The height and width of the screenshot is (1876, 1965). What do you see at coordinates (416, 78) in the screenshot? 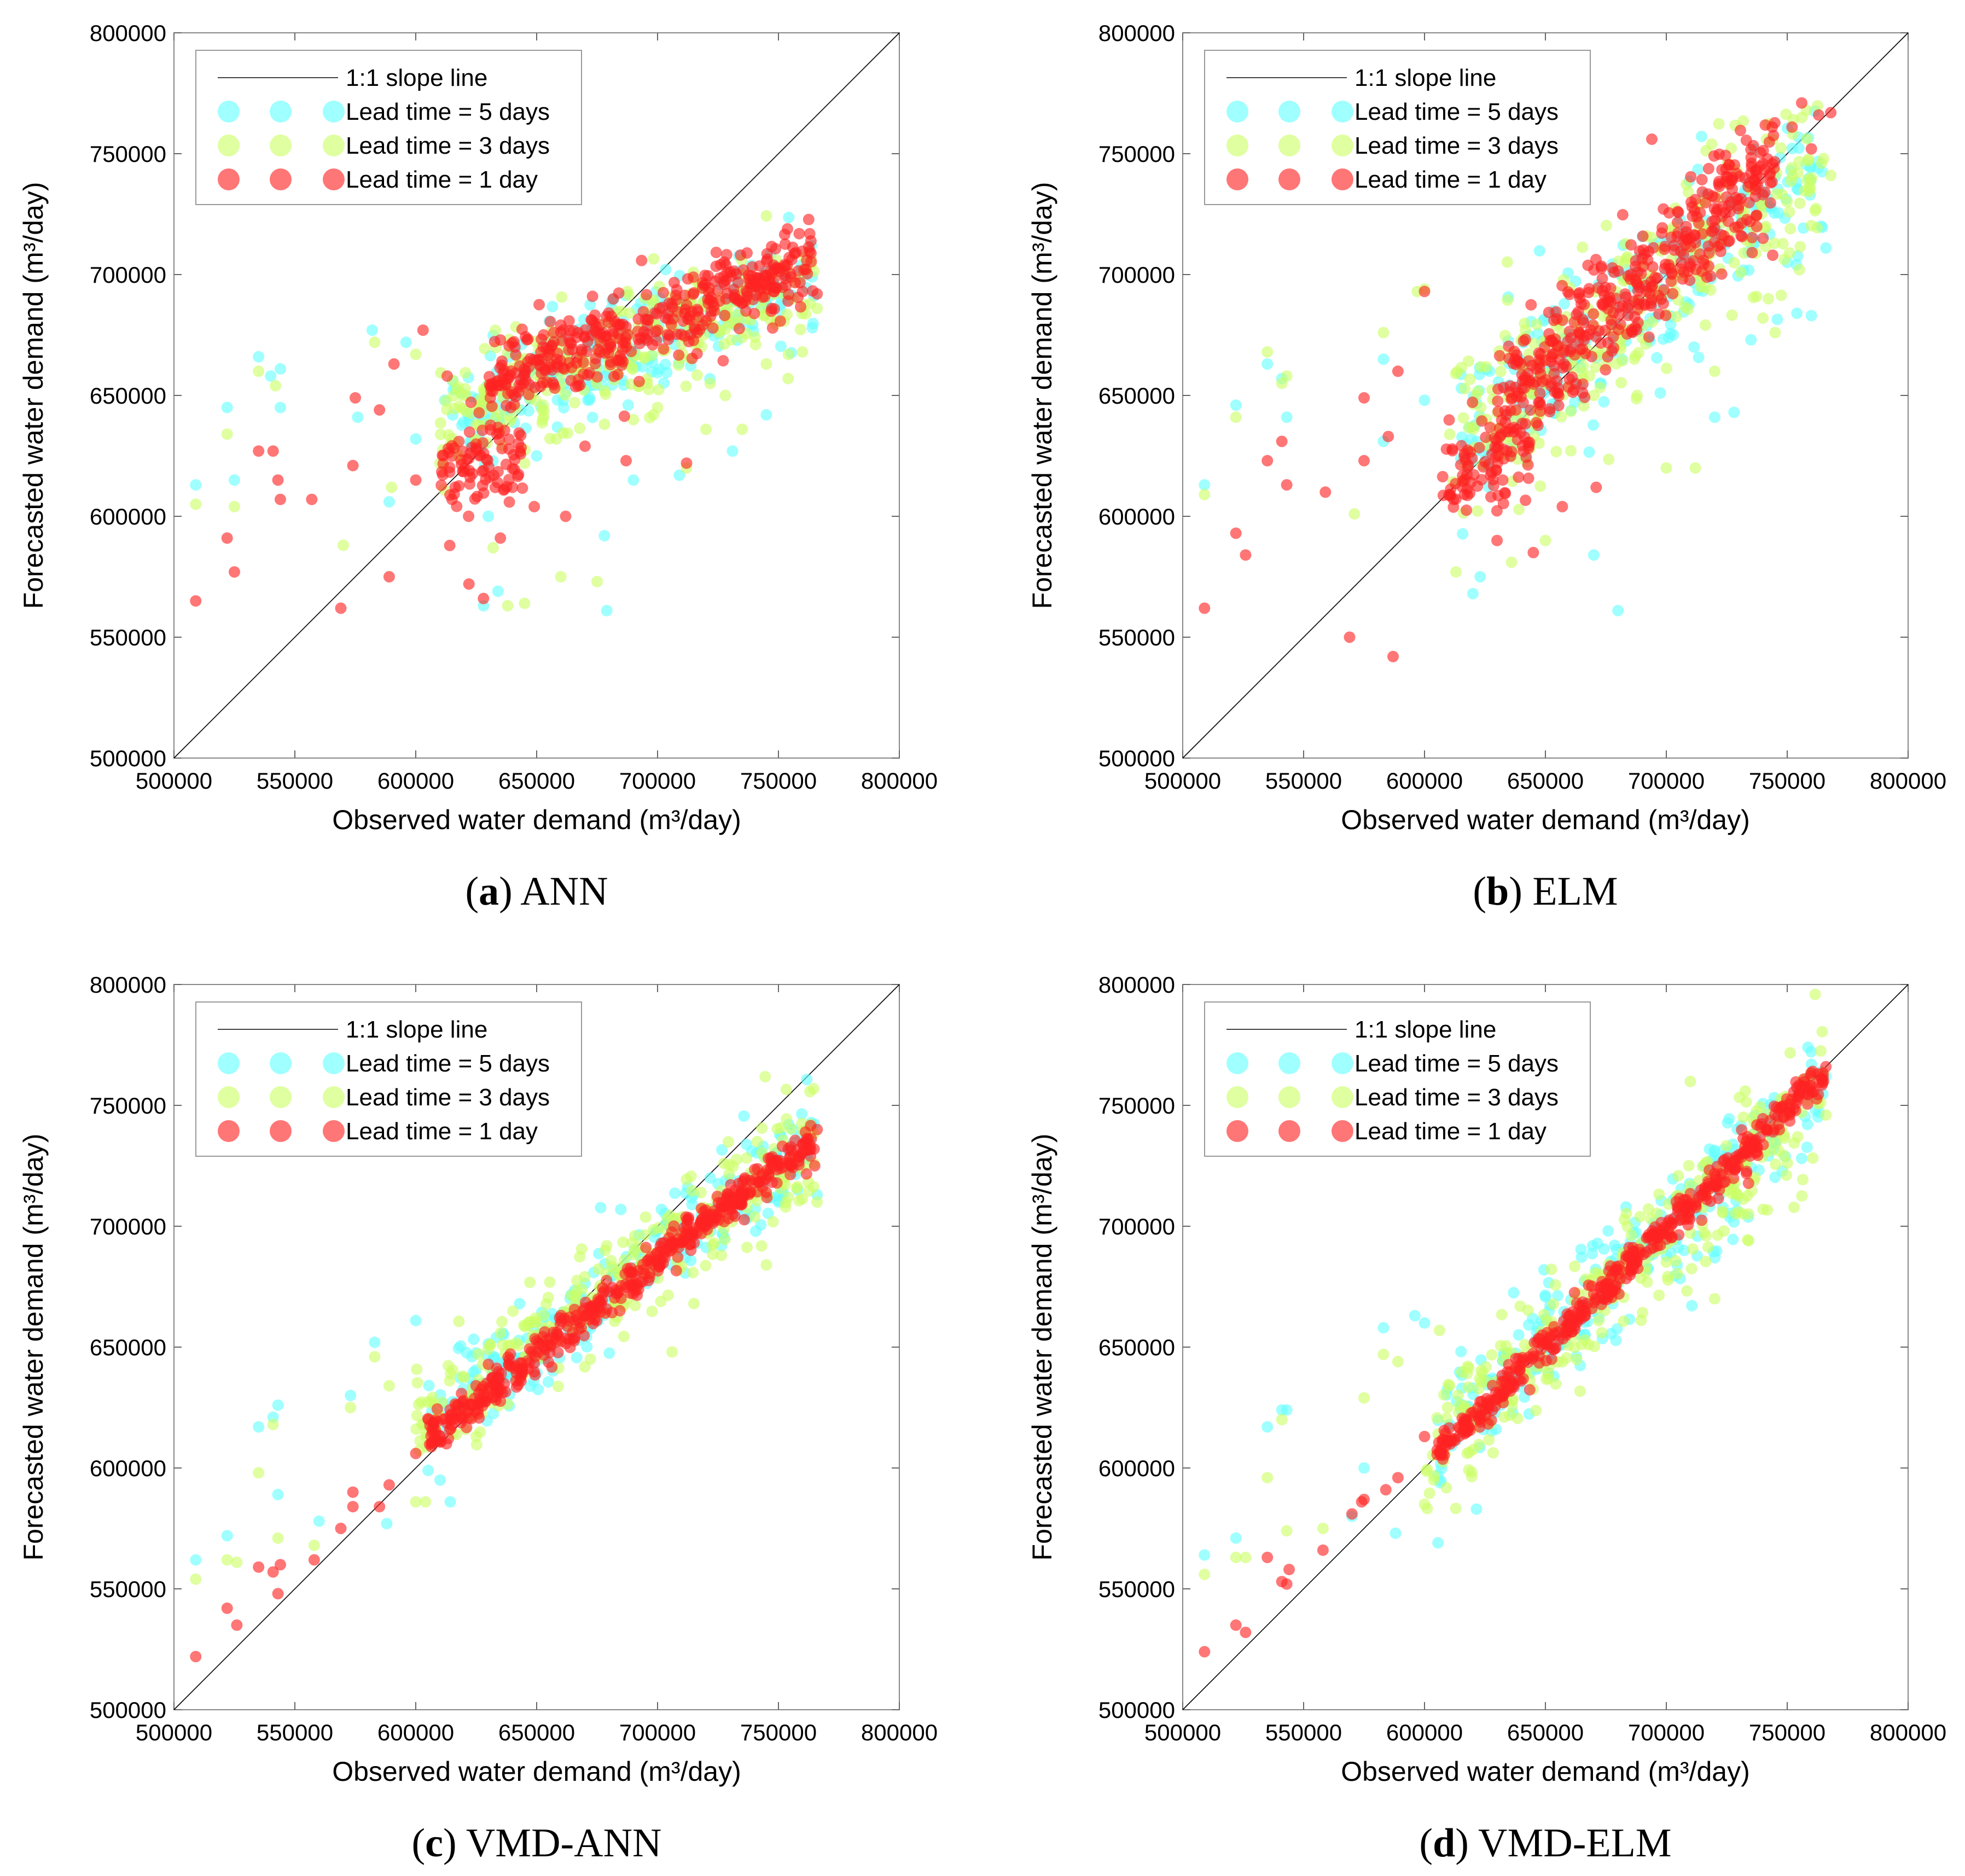
I see `legend-label: 1:1 slope line` at bounding box center [416, 78].